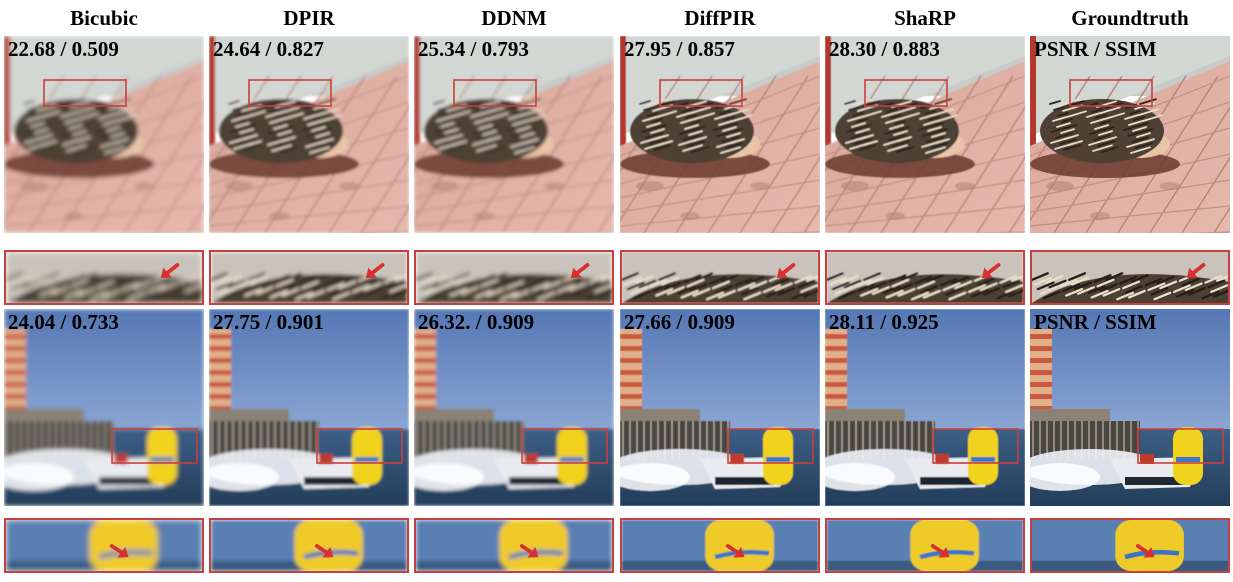 The width and height of the screenshot is (1233, 582). I want to click on zoom-boat-ddnm, so click(514, 545).